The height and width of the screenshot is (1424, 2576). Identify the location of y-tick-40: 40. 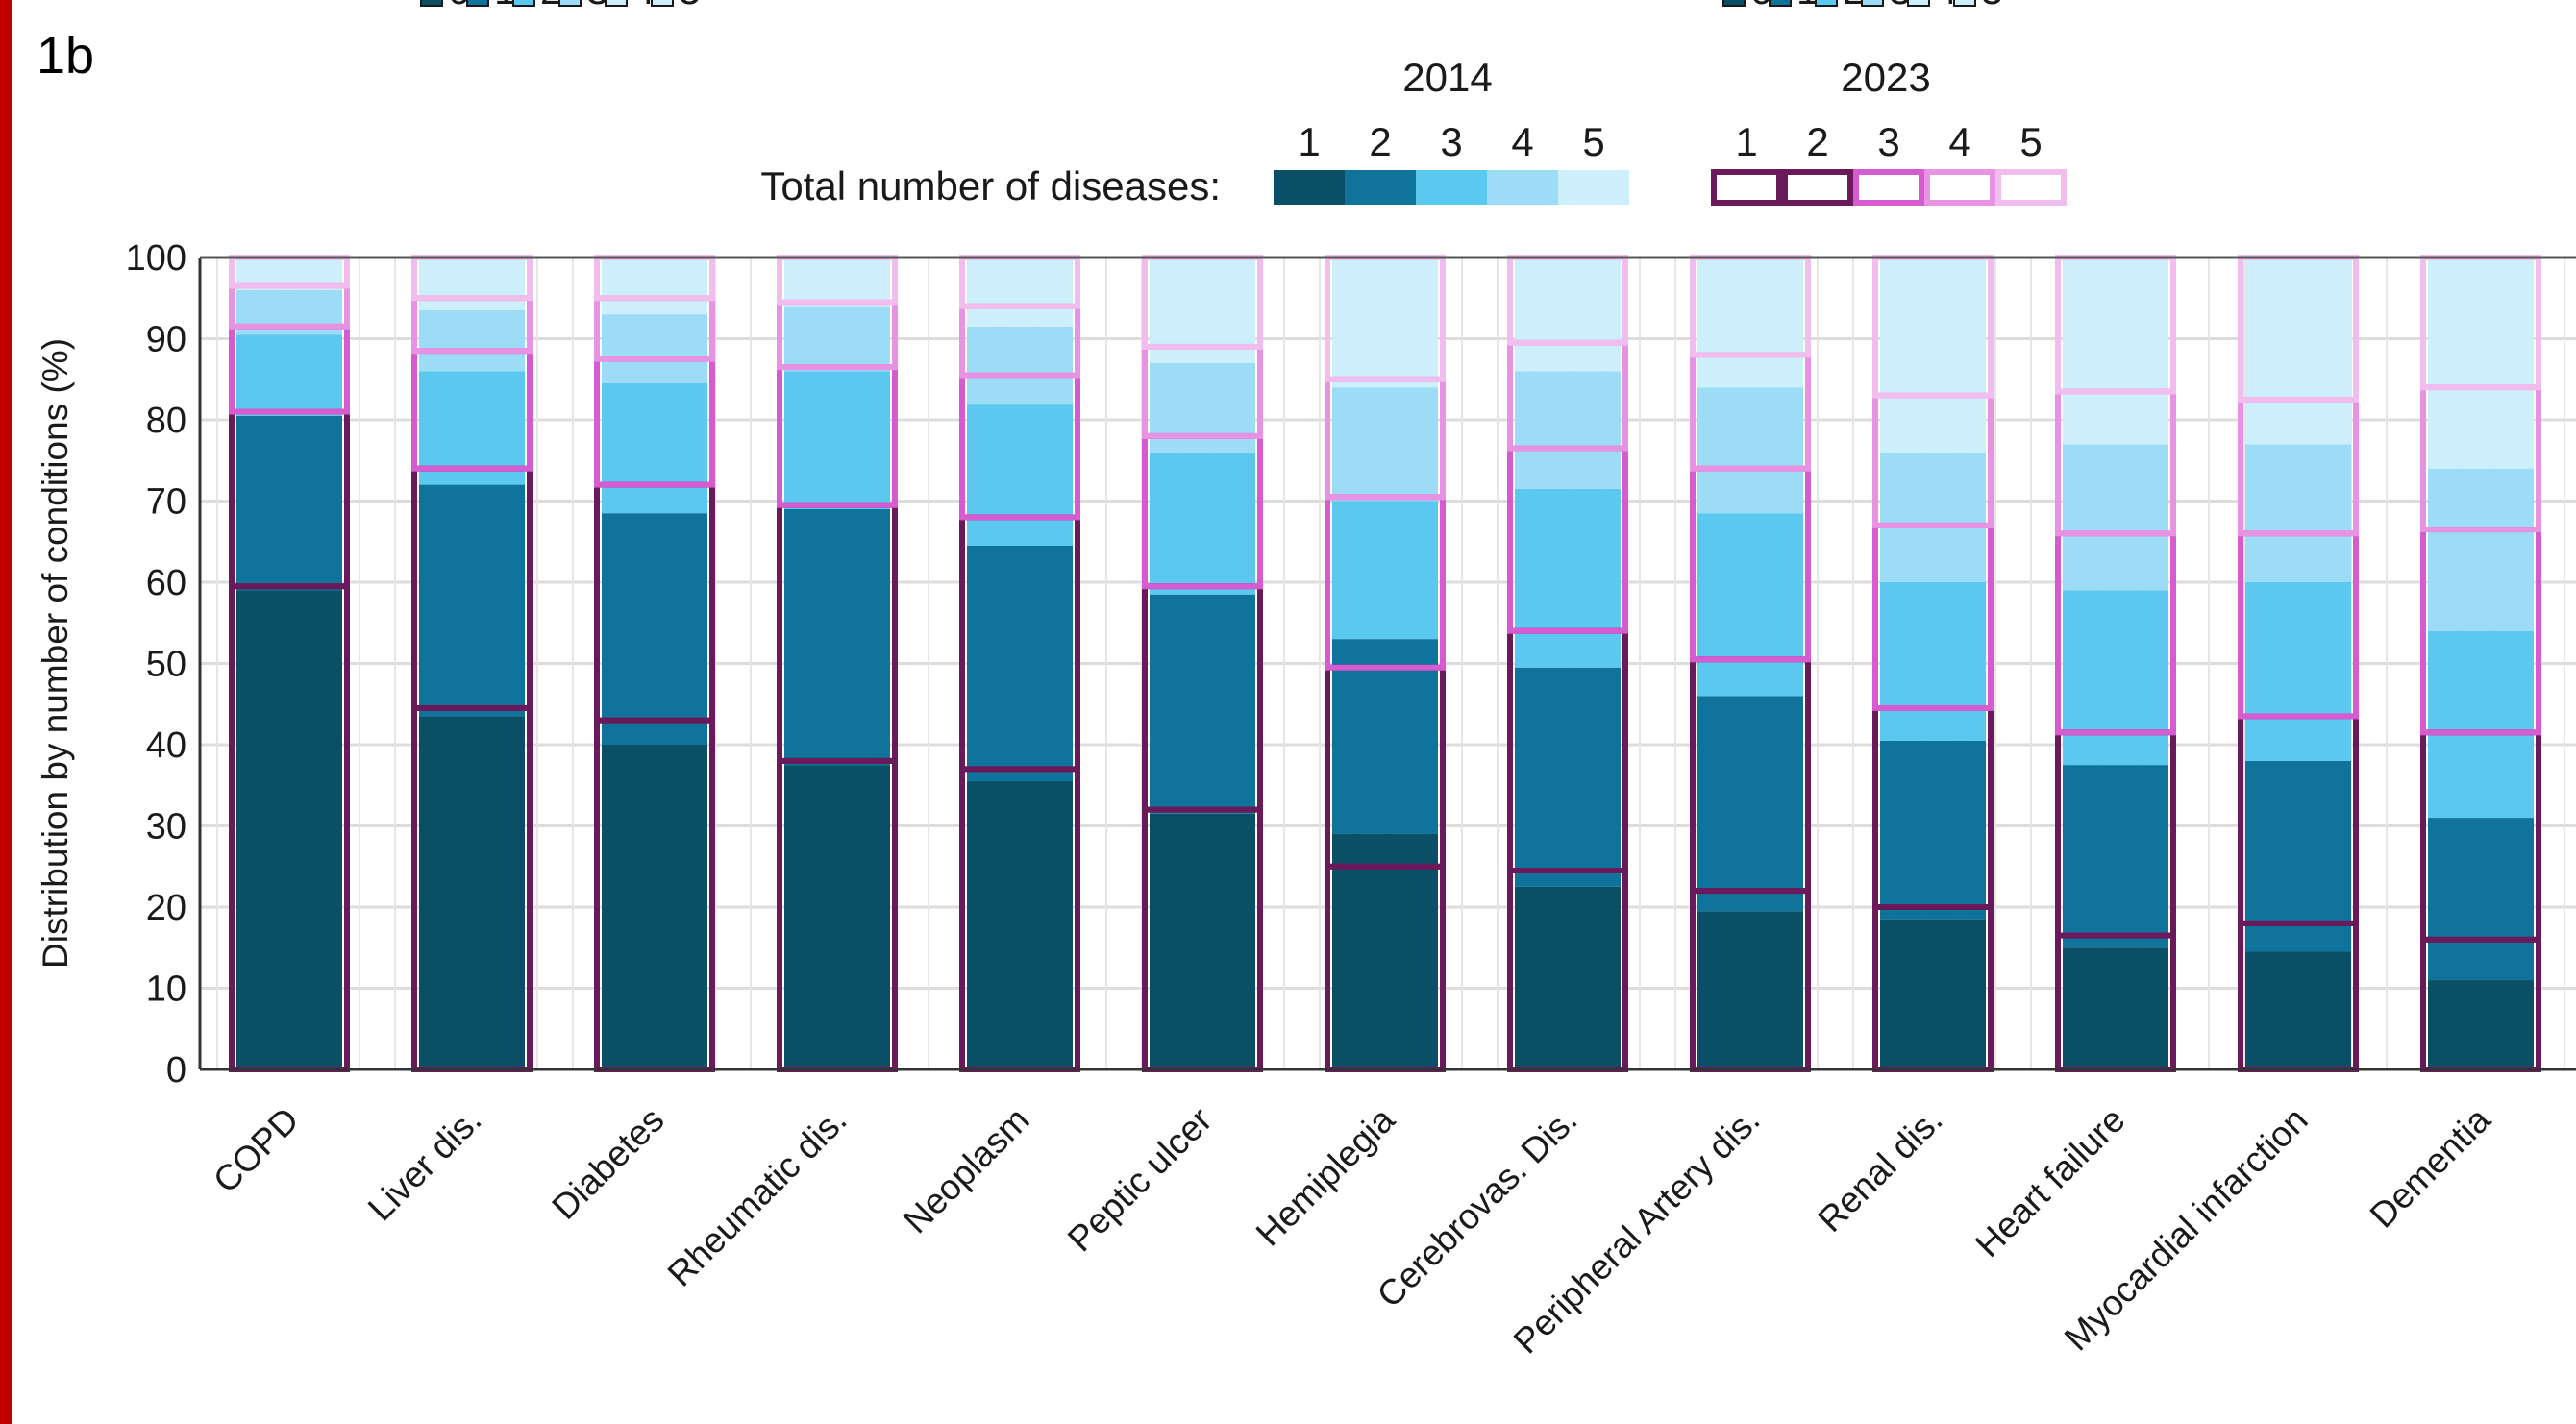
(166, 745).